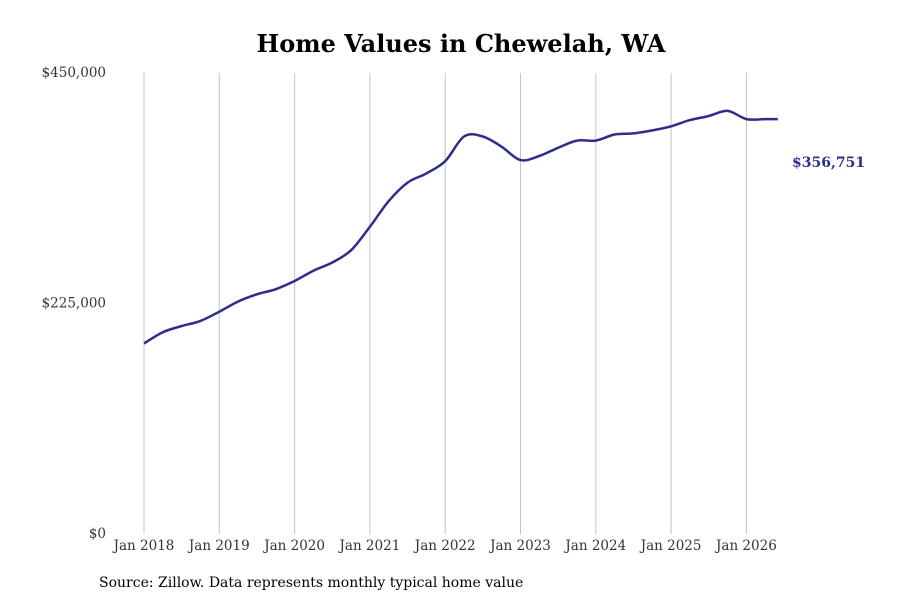 Image resolution: width=900 pixels, height=600 pixels. Describe the element at coordinates (293, 546) in the screenshot. I see `x-tick-label: Jan 2020` at that location.